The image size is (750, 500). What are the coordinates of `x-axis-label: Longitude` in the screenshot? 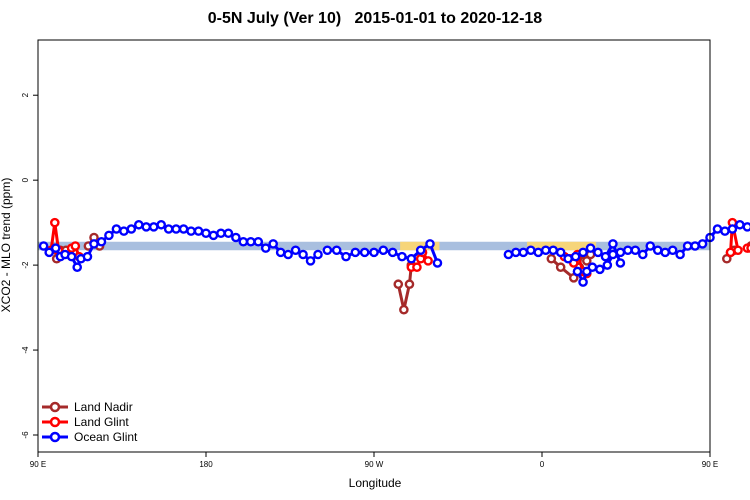 It's located at (375, 483).